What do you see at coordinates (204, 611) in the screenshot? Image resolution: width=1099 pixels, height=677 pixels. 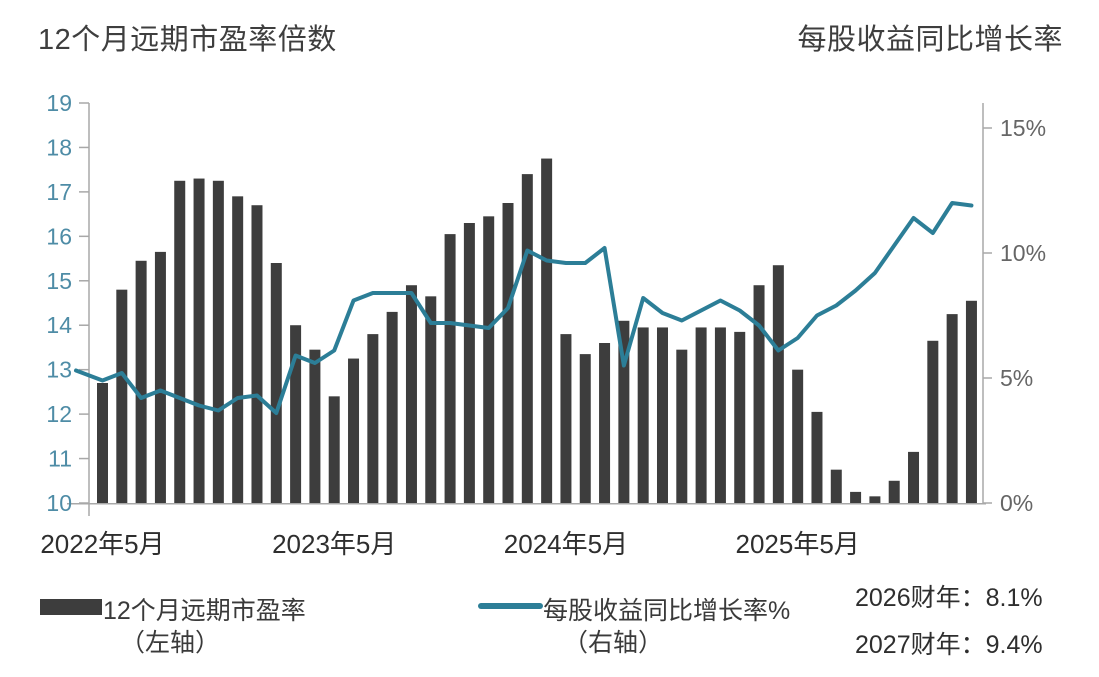 I see `bar-series-legend-label: 12个月远期市盈率` at bounding box center [204, 611].